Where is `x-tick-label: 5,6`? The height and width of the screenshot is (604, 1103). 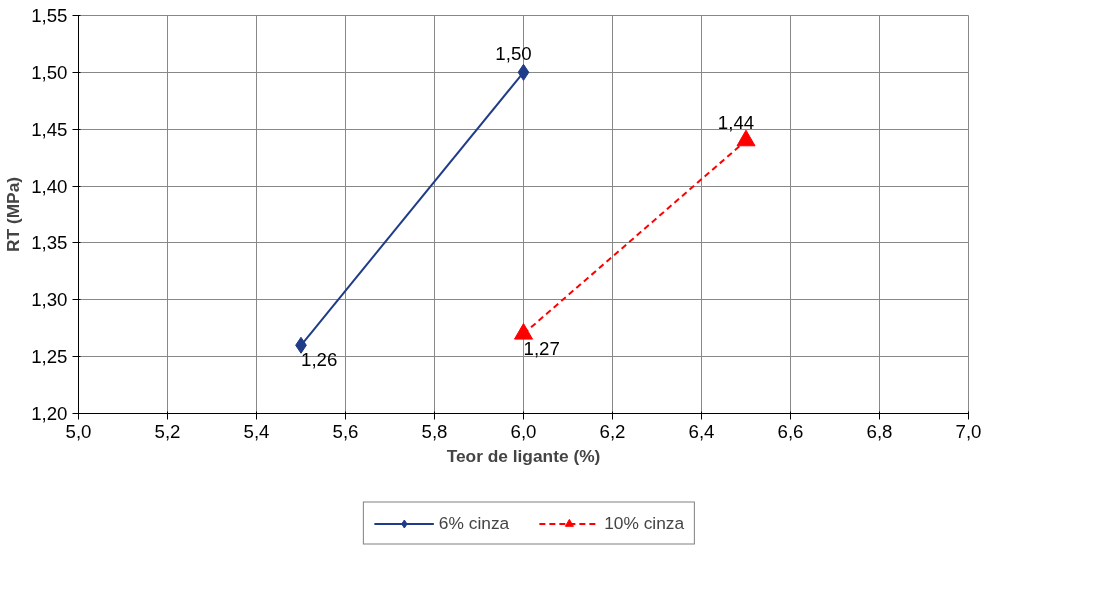 x-tick-label: 5,6 is located at coordinates (345, 431).